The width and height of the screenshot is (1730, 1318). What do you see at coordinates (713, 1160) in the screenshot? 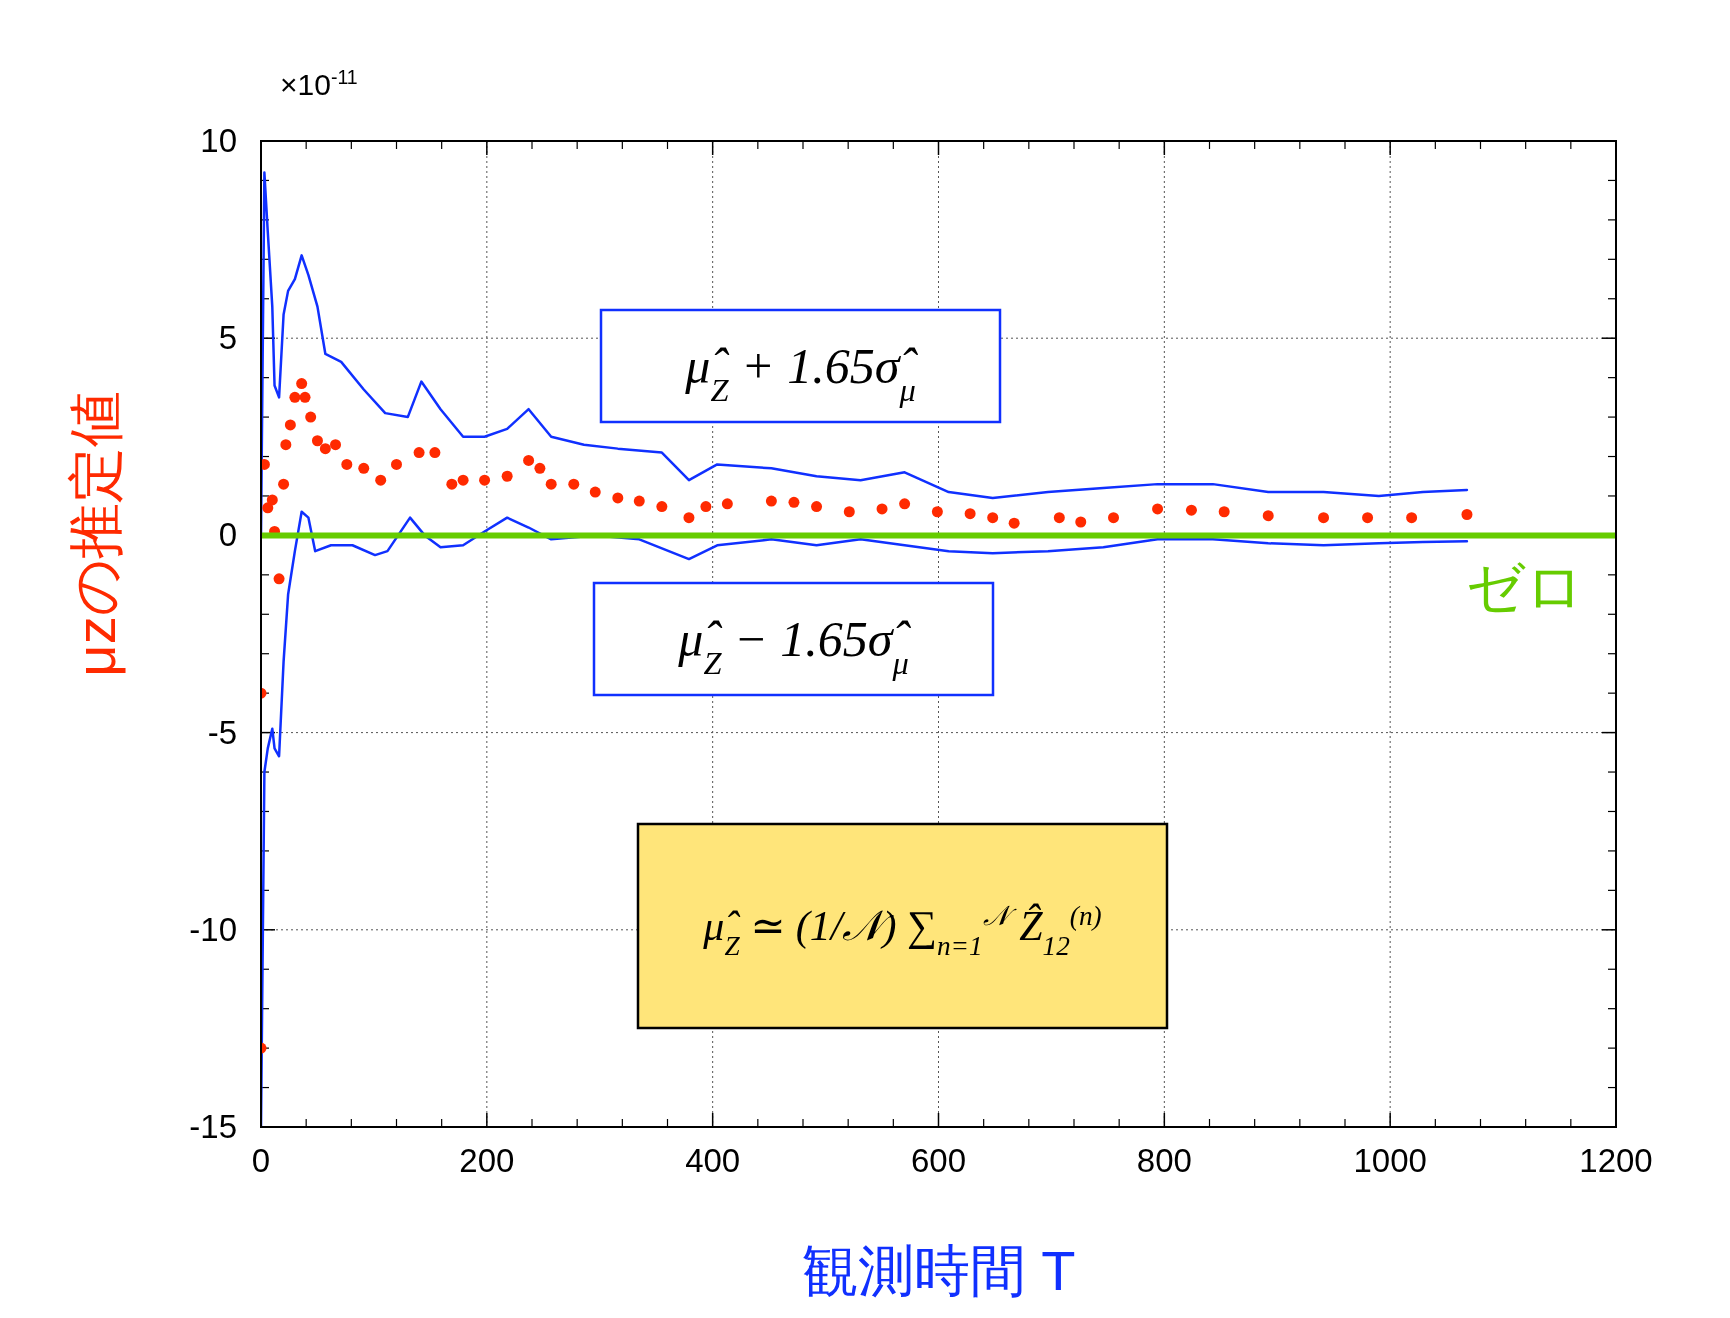
I see `x-tick-label: 400` at bounding box center [713, 1160].